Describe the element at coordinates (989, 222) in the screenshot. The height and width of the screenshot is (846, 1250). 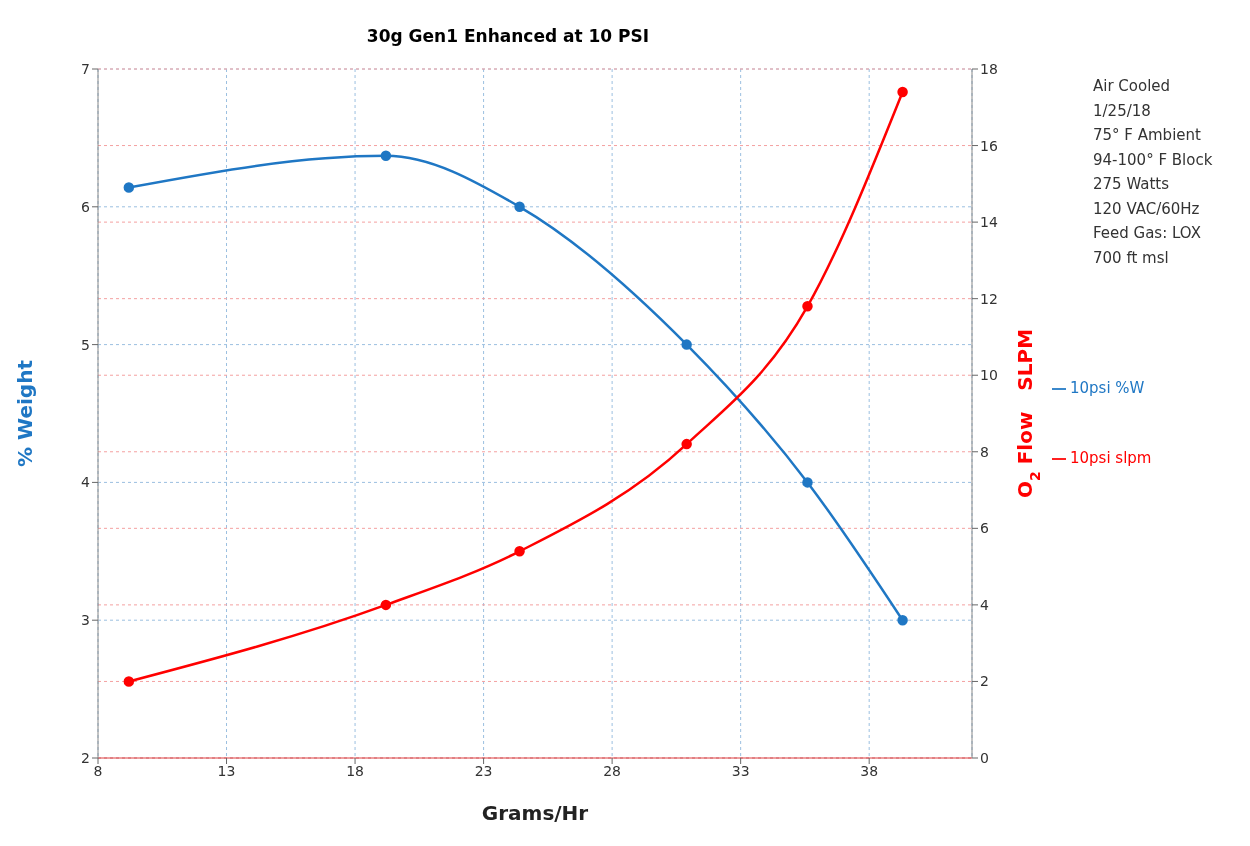
I see `y2-tick-label: 14` at that location.